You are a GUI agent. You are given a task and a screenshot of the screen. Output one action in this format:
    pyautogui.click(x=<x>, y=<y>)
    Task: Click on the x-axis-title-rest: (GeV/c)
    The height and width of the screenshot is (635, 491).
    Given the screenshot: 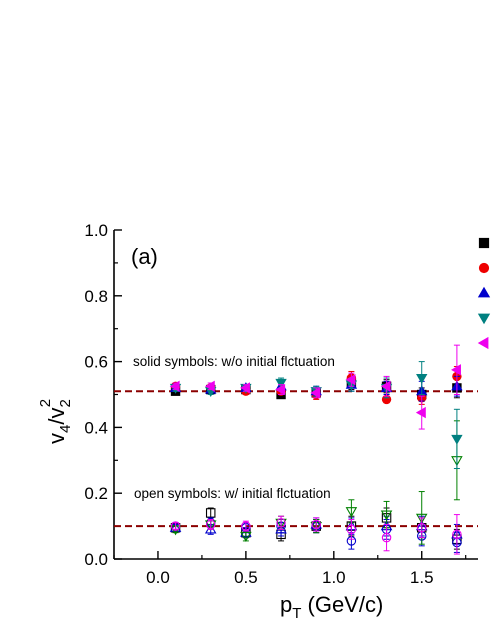 What is the action you would take?
    pyautogui.click(x=342, y=604)
    